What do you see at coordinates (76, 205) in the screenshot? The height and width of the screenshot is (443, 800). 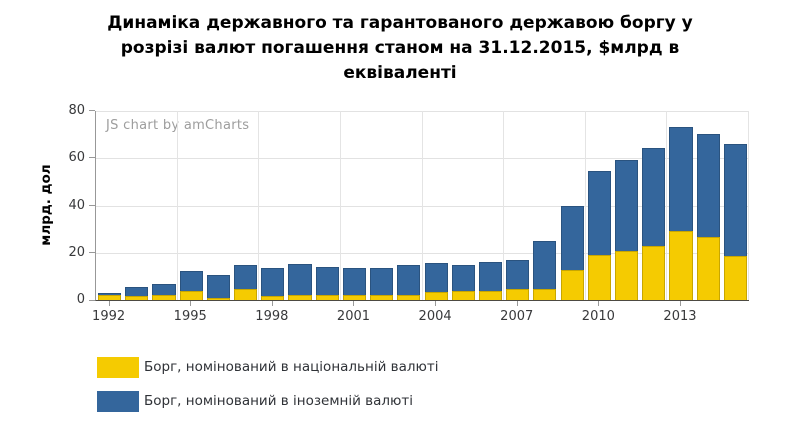 I see `y-axis-label-40: 40` at bounding box center [76, 205].